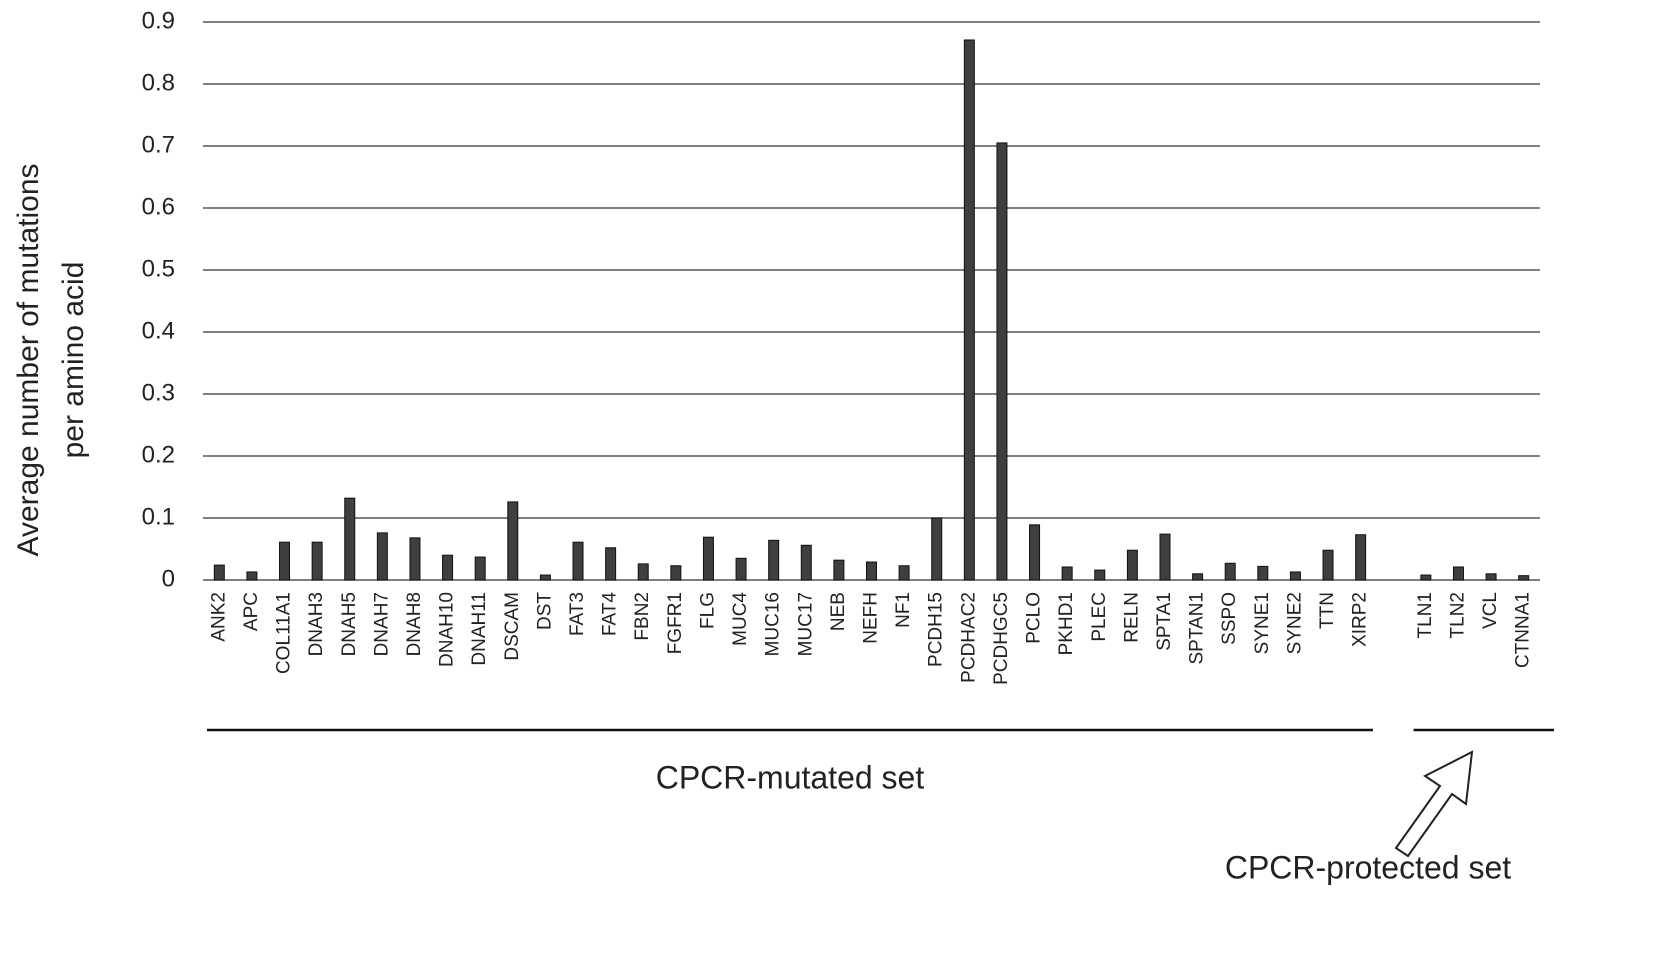 Image resolution: width=1677 pixels, height=964 pixels. What do you see at coordinates (707, 610) in the screenshot?
I see `x-tick-label: FLG` at bounding box center [707, 610].